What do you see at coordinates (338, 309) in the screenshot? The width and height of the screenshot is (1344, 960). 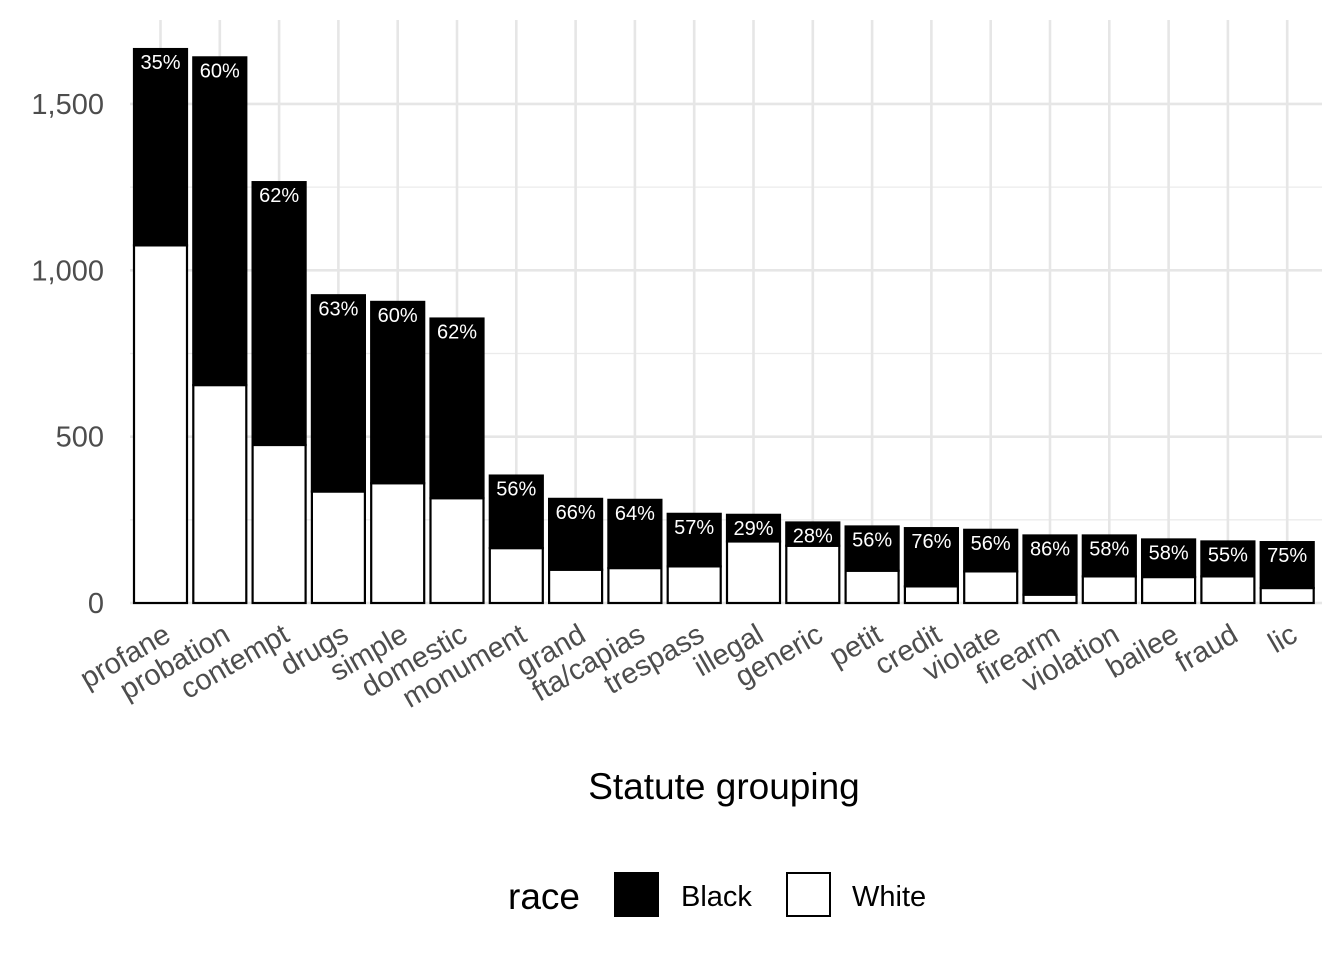 I see `bar-percent-label: 63%` at bounding box center [338, 309].